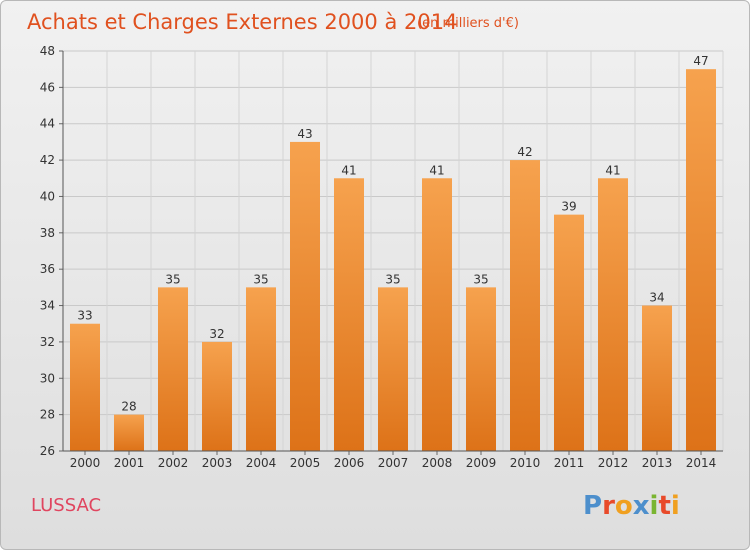  What do you see at coordinates (468, 23) in the screenshot?
I see `chart-unit: (en milliers d'€)` at bounding box center [468, 23].